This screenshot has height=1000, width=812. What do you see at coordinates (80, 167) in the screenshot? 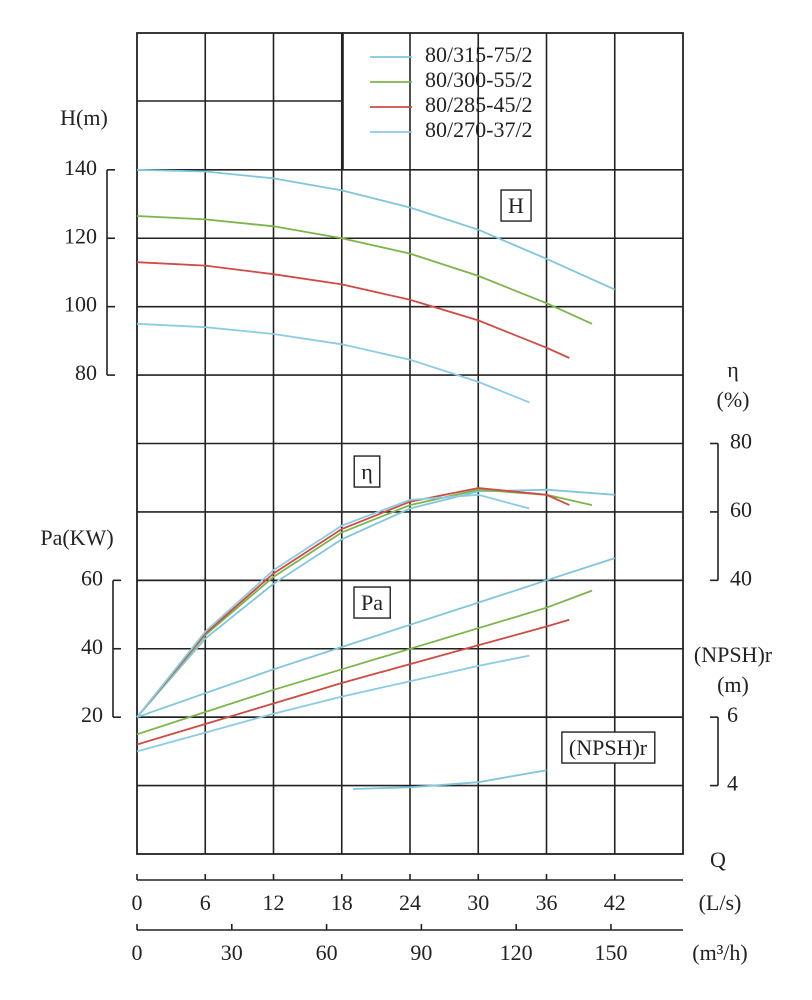
I see `y-tick-label: 140` at bounding box center [80, 167].